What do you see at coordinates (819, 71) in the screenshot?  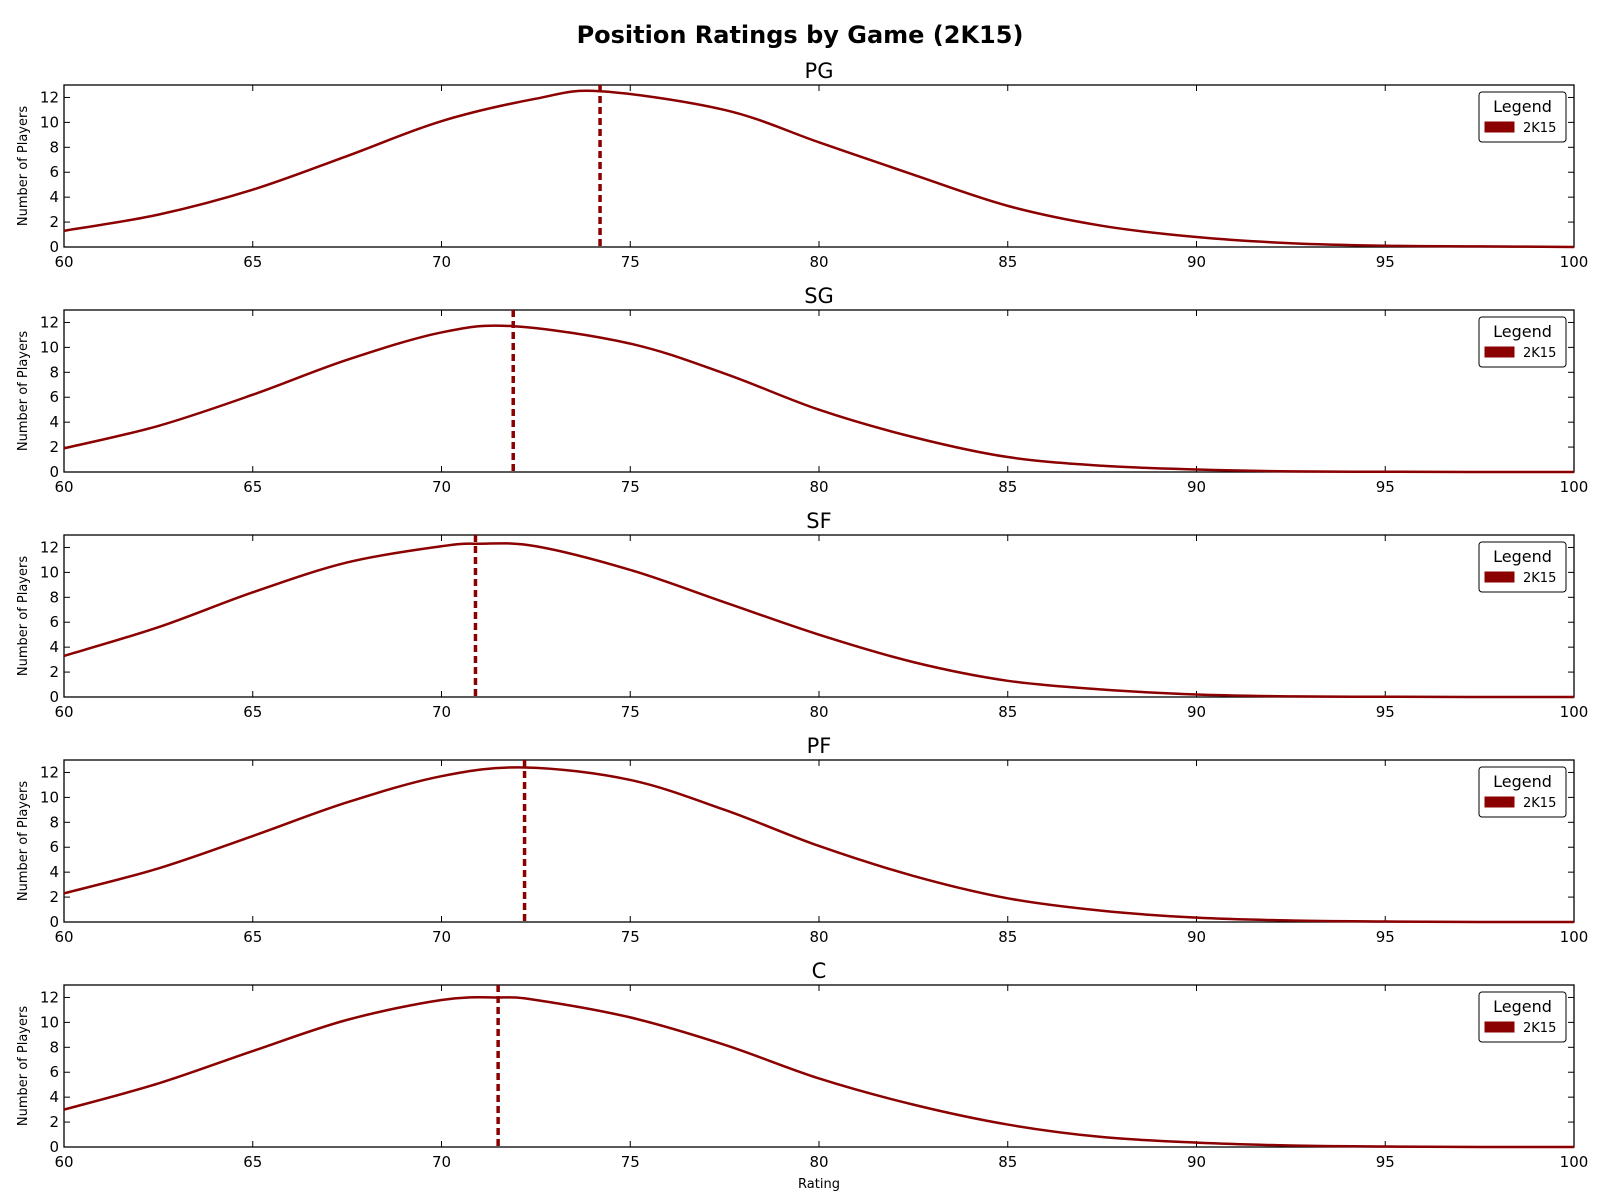 I see `subplot-title: PG` at bounding box center [819, 71].